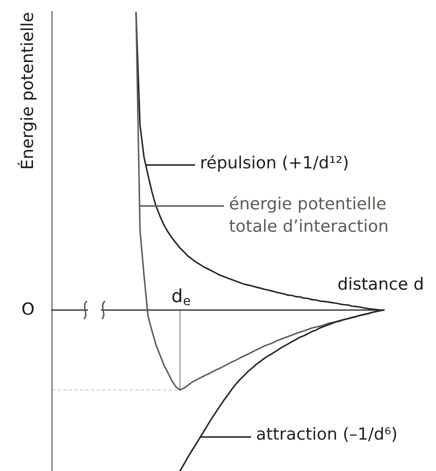  Describe the element at coordinates (28, 308) in the screenshot. I see `text: O` at that location.